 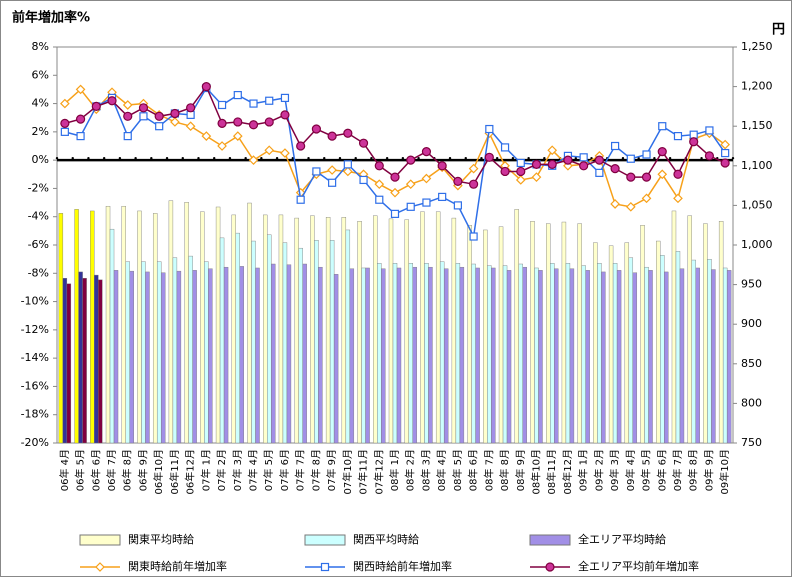 What do you see at coordinates (38, 272) in the screenshot?
I see `y-tick-label: -8%` at bounding box center [38, 272].